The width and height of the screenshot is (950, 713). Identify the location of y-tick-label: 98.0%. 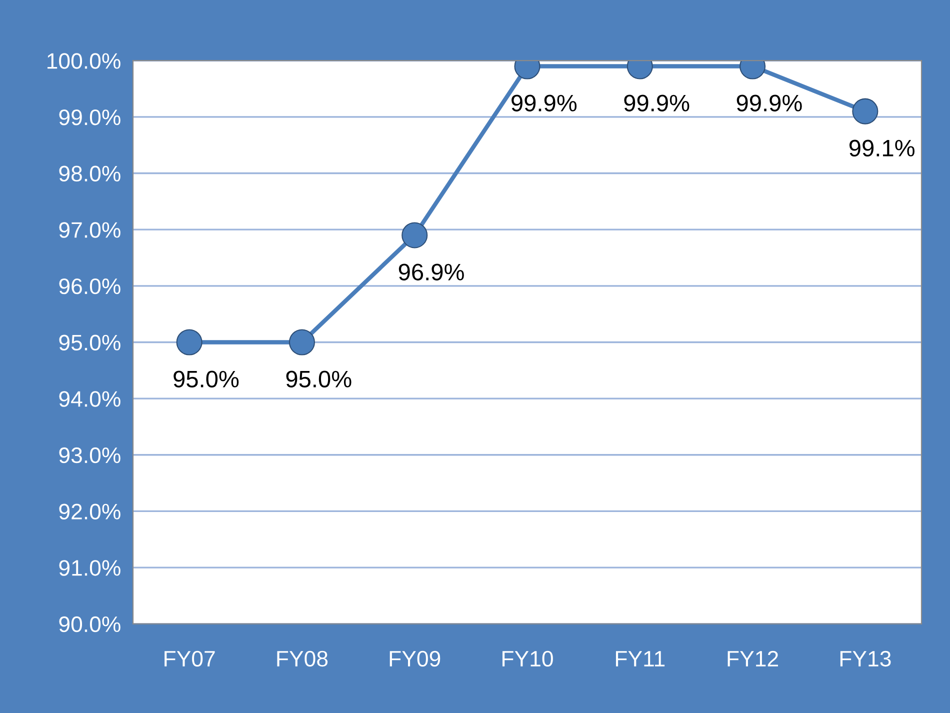
(89, 174).